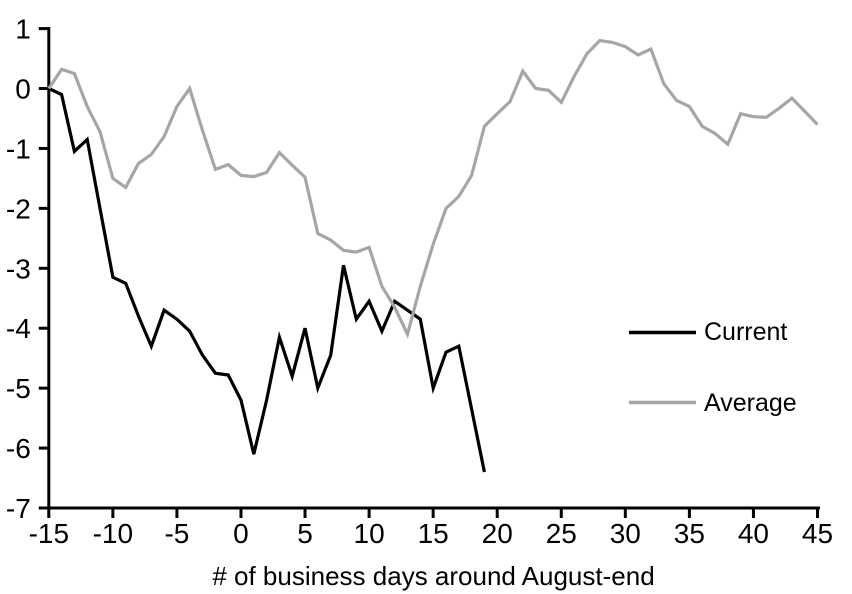 Image resolution: width=852 pixels, height=594 pixels. Describe the element at coordinates (369, 533) in the screenshot. I see `x-tick-label: 10` at that location.